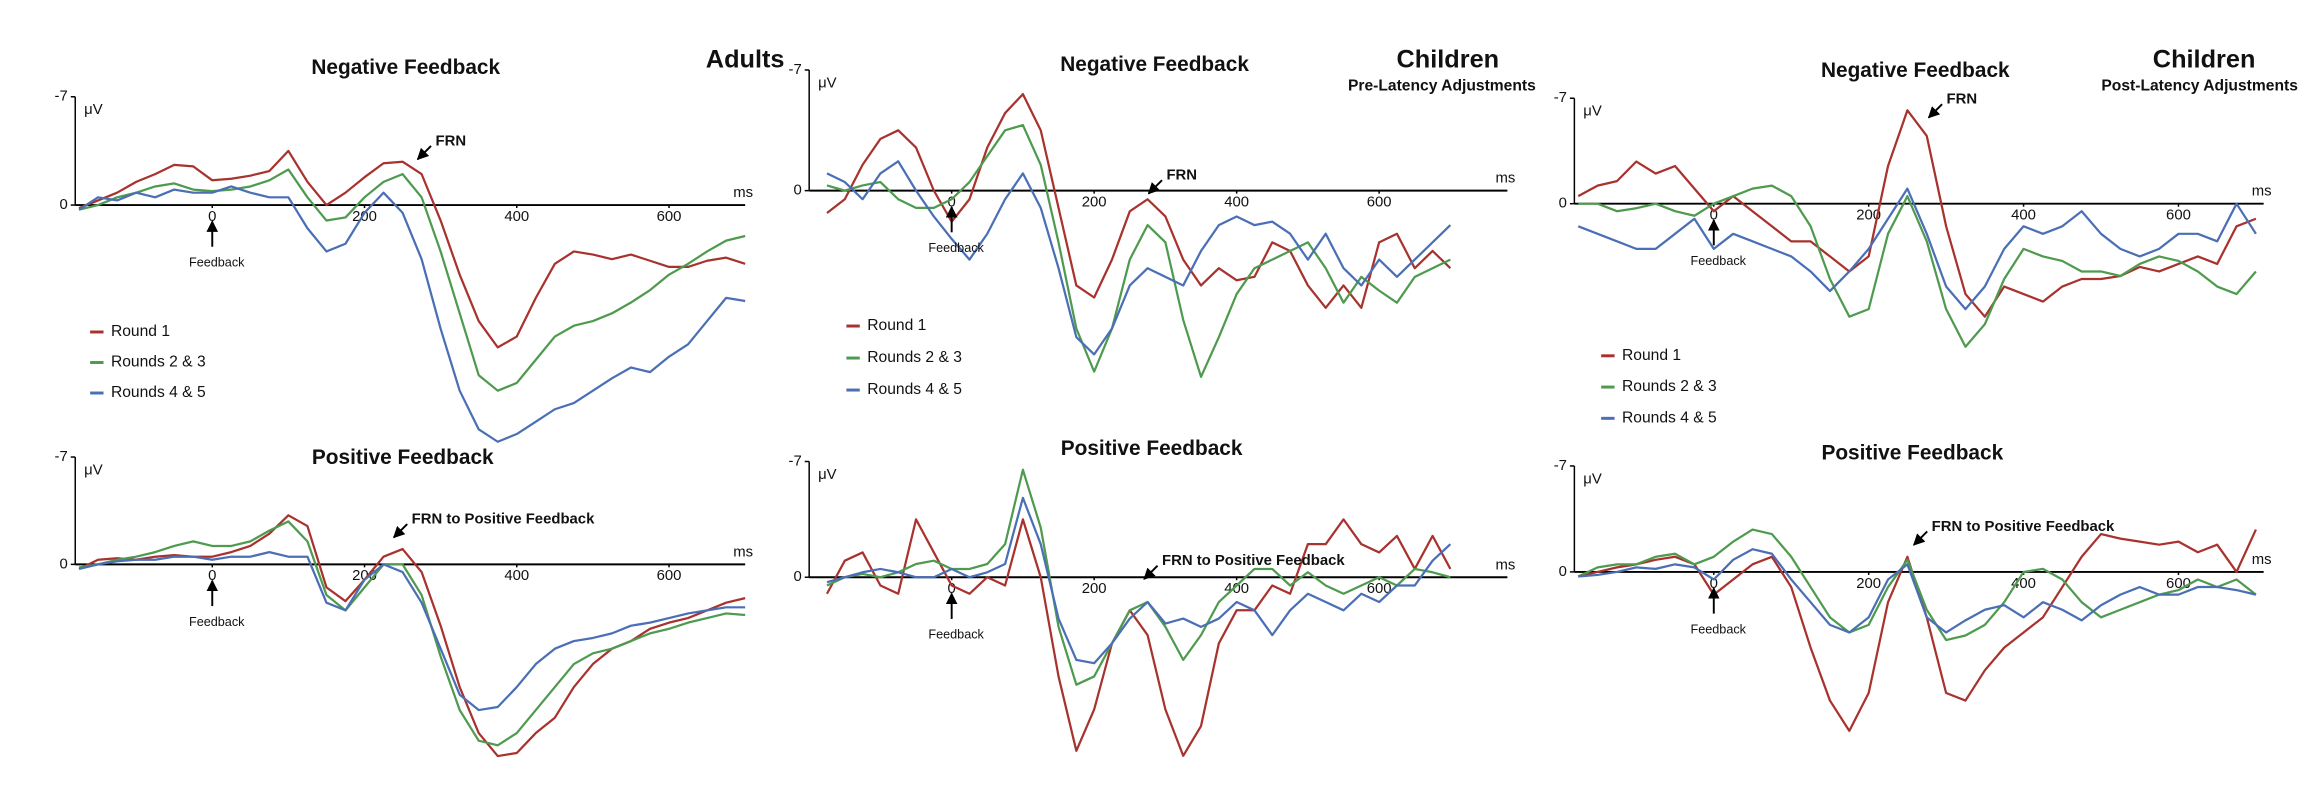  Describe the element at coordinates (2199, 85) in the screenshot. I see `group-subtitle: Post-Latency Adjustments` at that location.